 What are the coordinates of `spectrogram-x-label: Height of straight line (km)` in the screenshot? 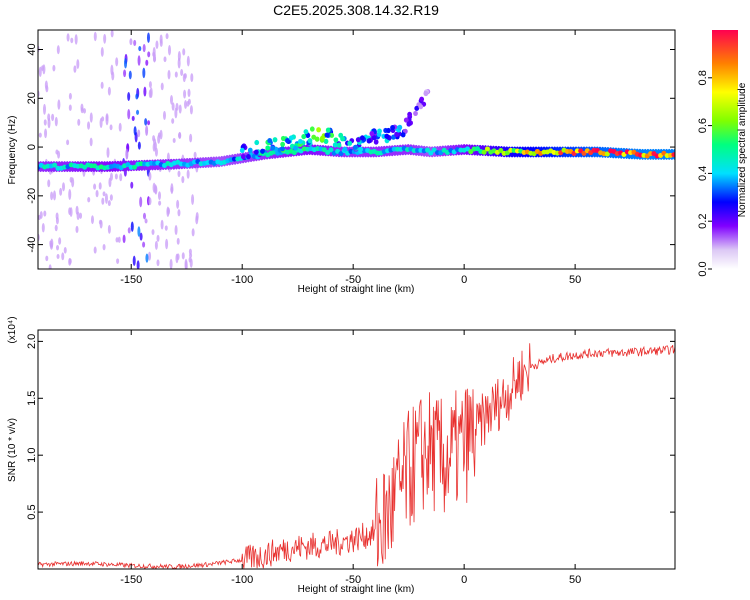 It's located at (356, 289).